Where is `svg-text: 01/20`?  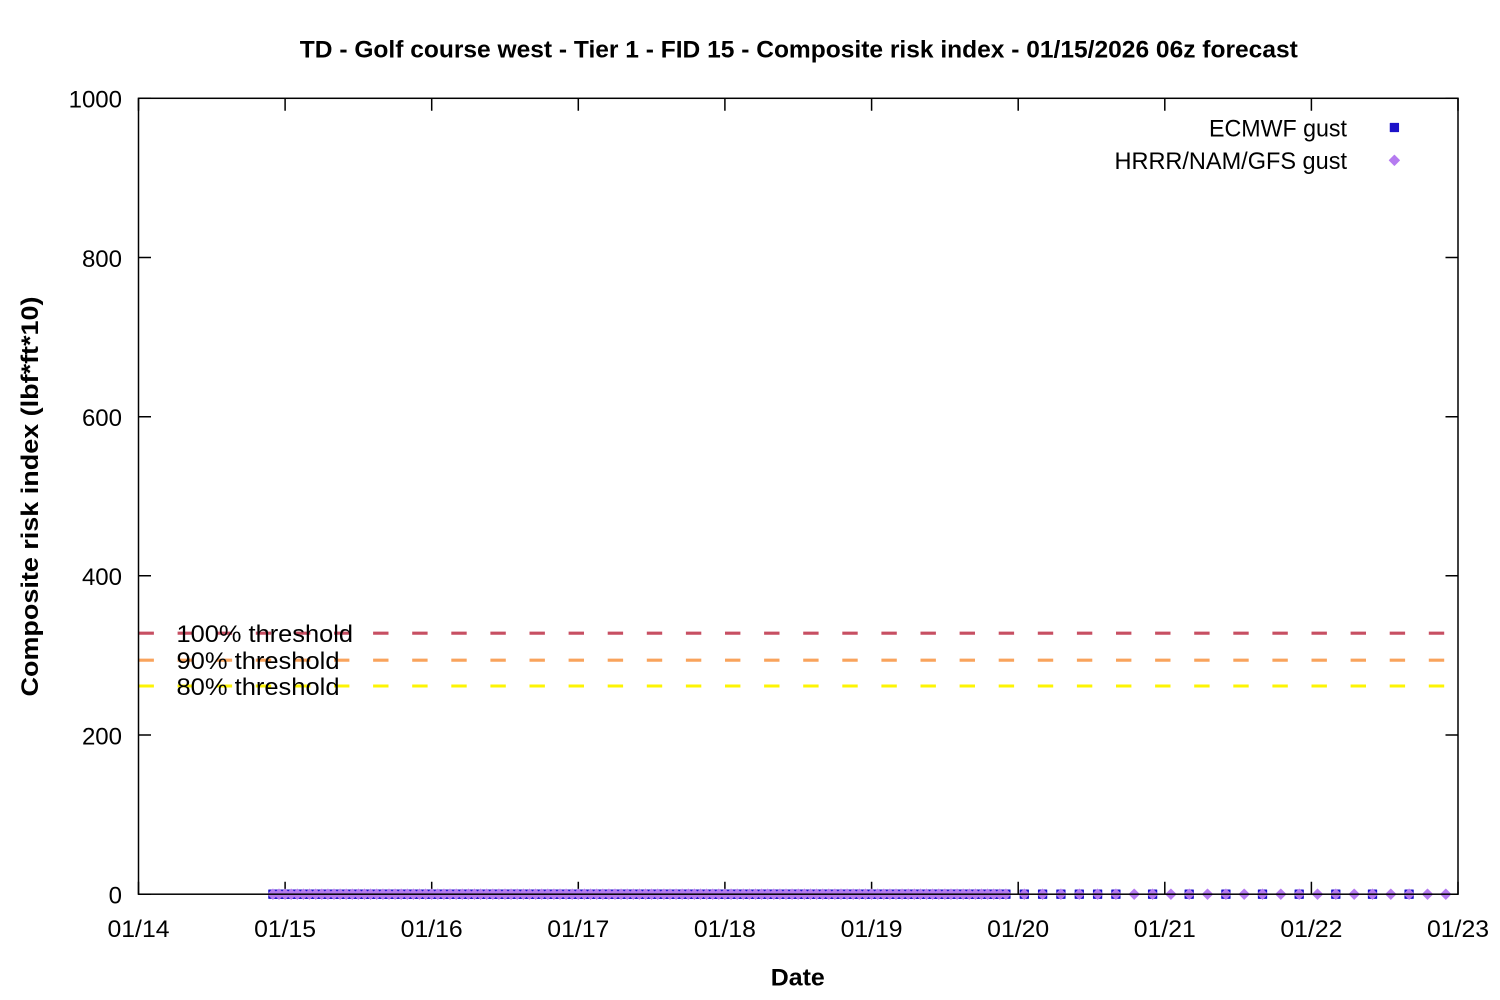 svg-text: 01/20 is located at coordinates (1018, 929).